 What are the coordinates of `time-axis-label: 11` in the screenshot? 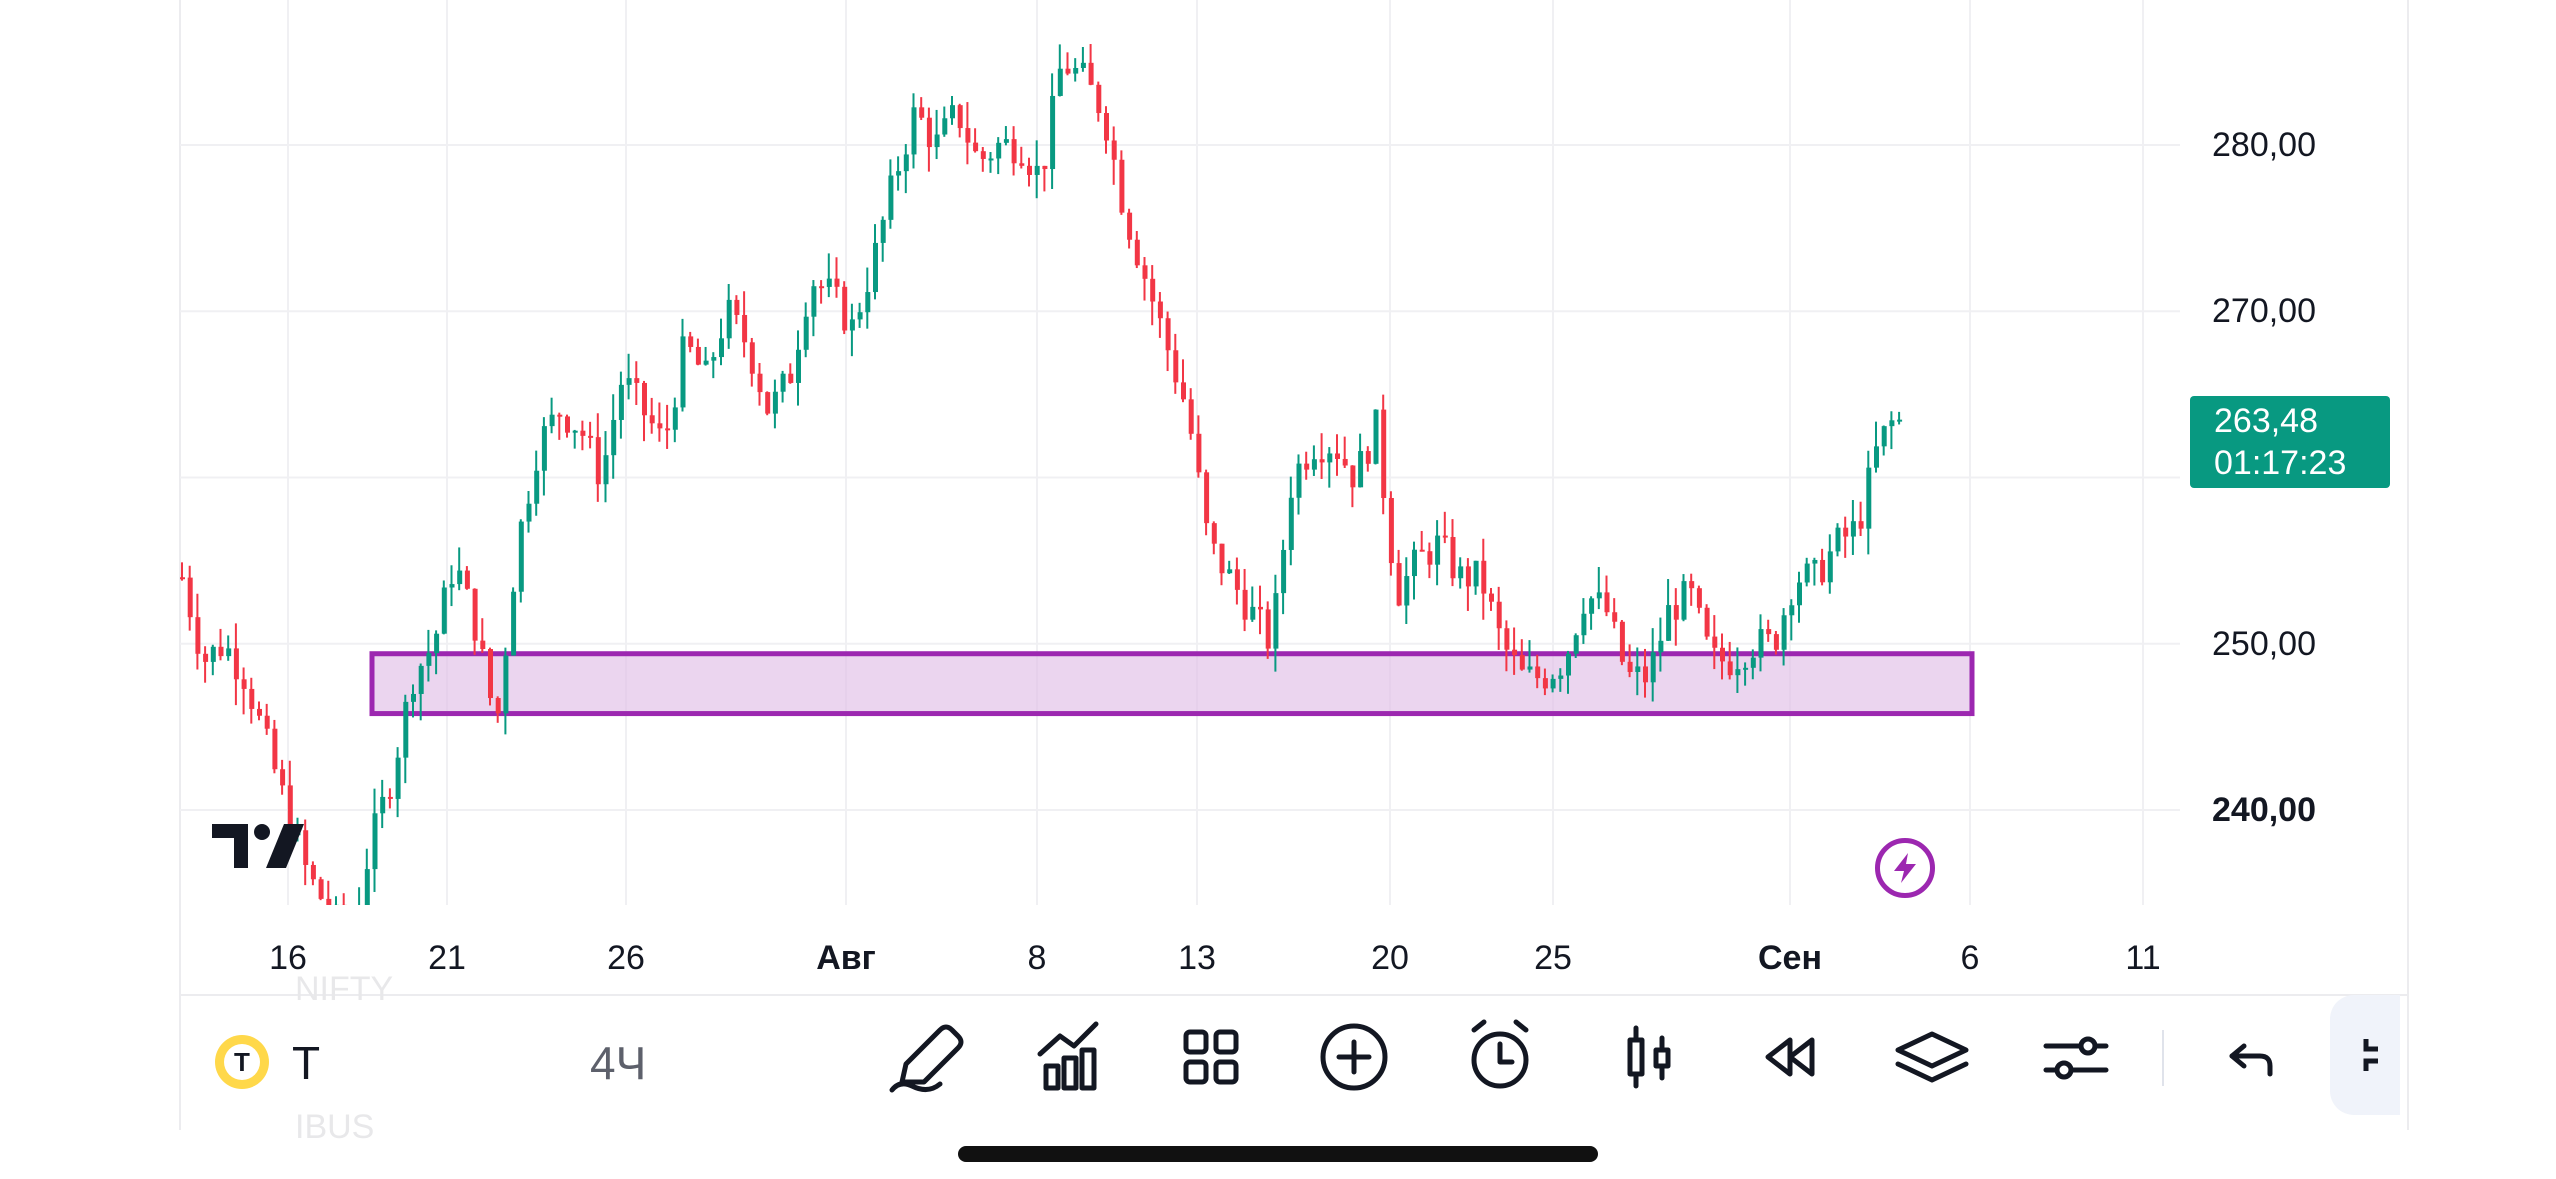 It's located at (2143, 958).